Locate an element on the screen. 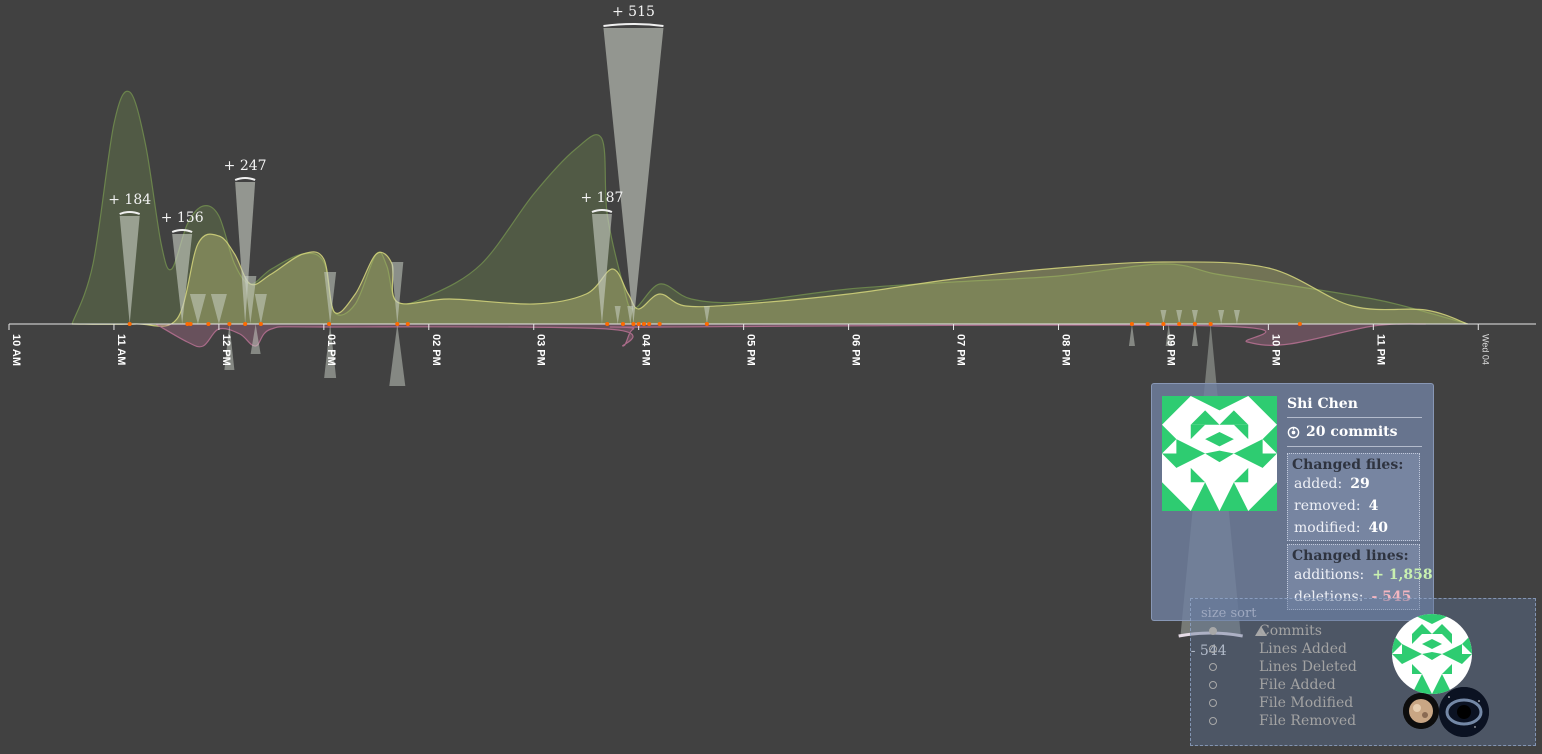  x-tick-label: Wed 04 is located at coordinates (1485, 349).